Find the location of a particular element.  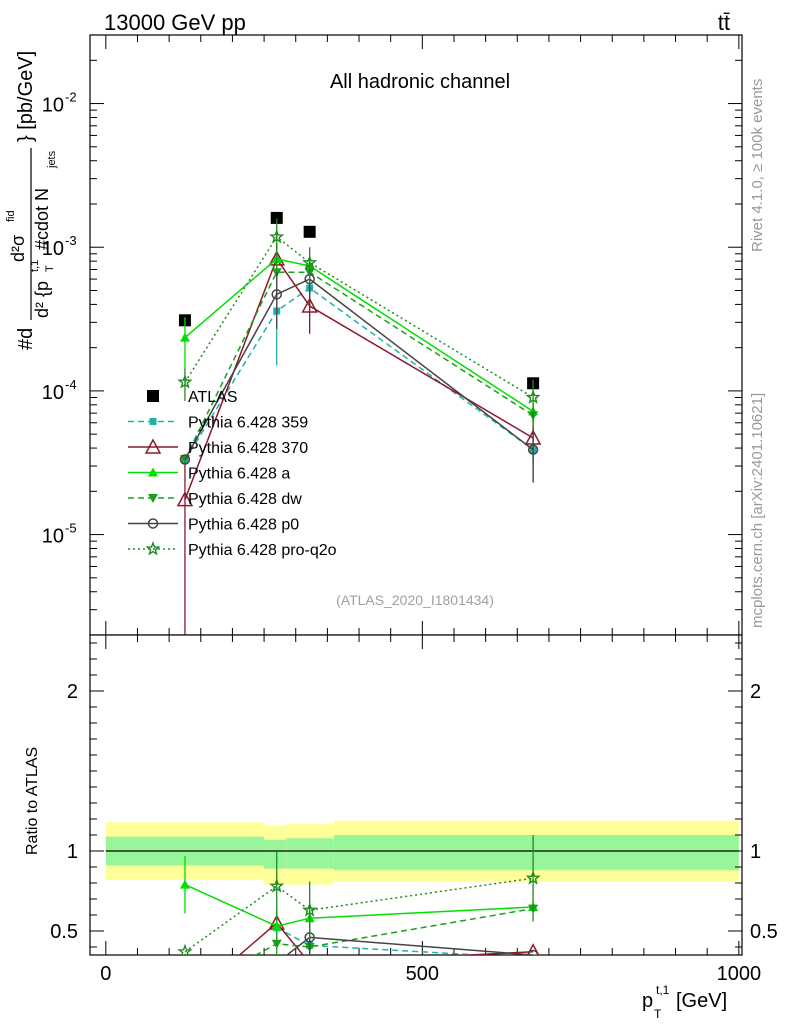

ratio-ytick-label-right: 1 is located at coordinates (755, 852).